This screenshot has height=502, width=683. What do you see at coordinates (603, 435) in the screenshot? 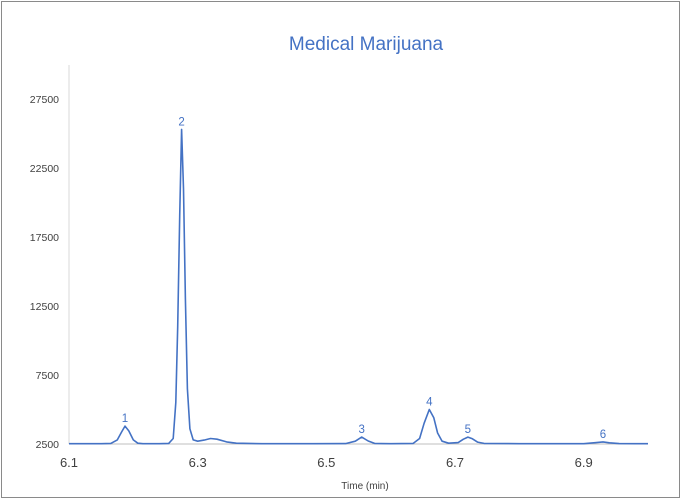
I see `peak-label: 6` at bounding box center [603, 435].